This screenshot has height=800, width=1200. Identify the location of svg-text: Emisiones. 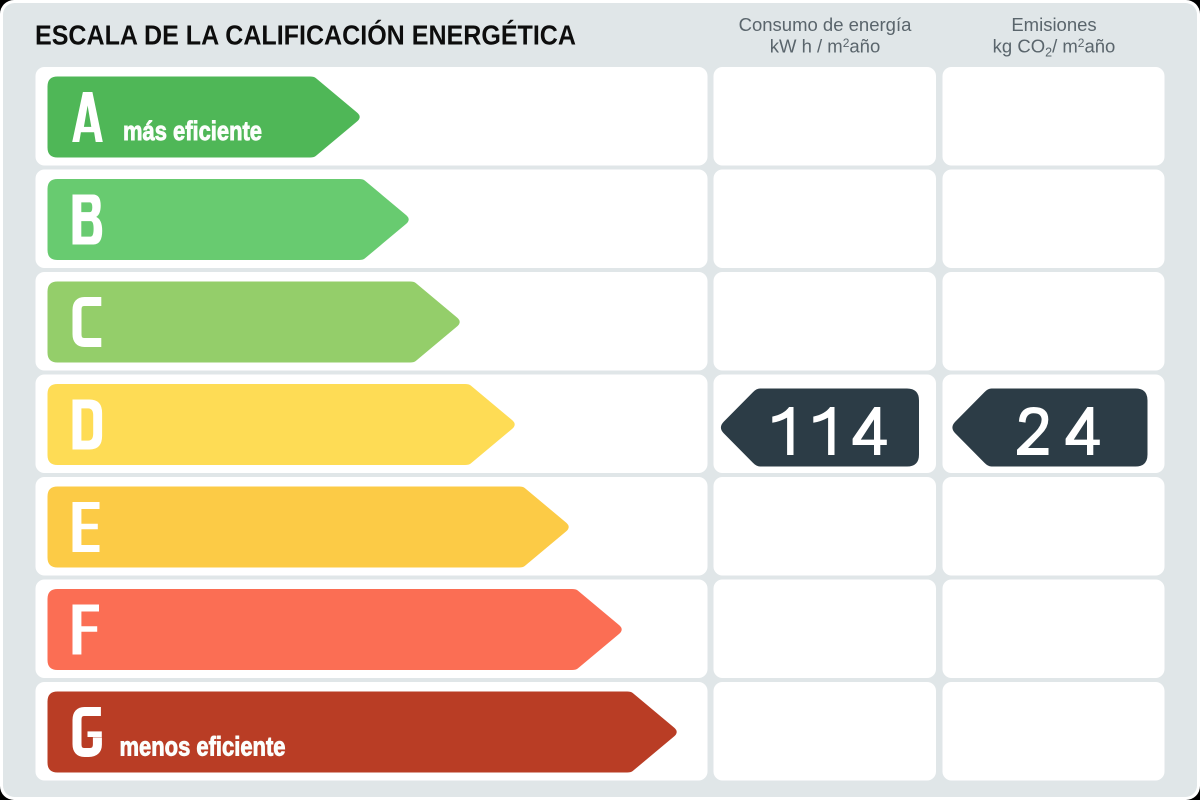
(1053, 24).